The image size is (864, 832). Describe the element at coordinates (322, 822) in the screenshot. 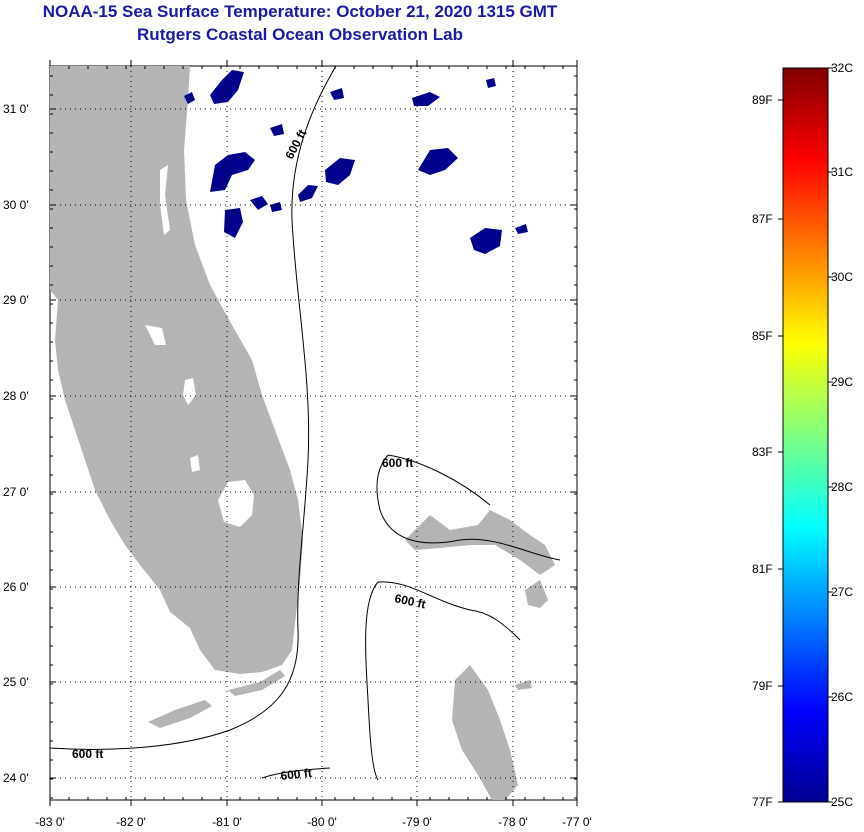

I see `lon-label: -80 0'` at that location.